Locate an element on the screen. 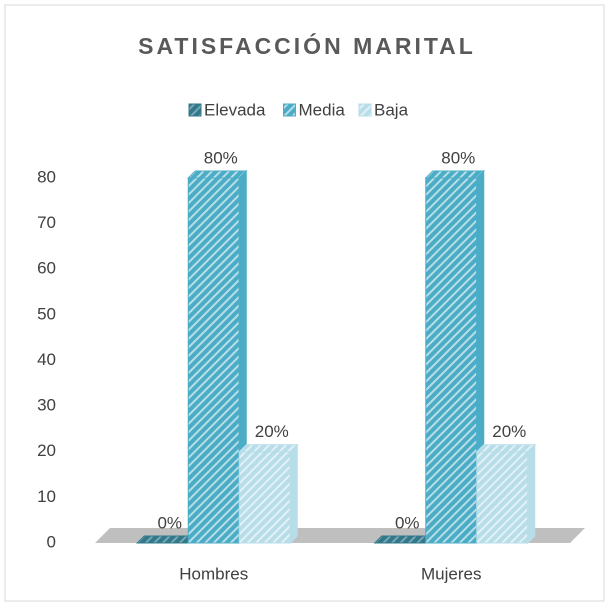  y-tick-label: 50 is located at coordinates (46, 313).